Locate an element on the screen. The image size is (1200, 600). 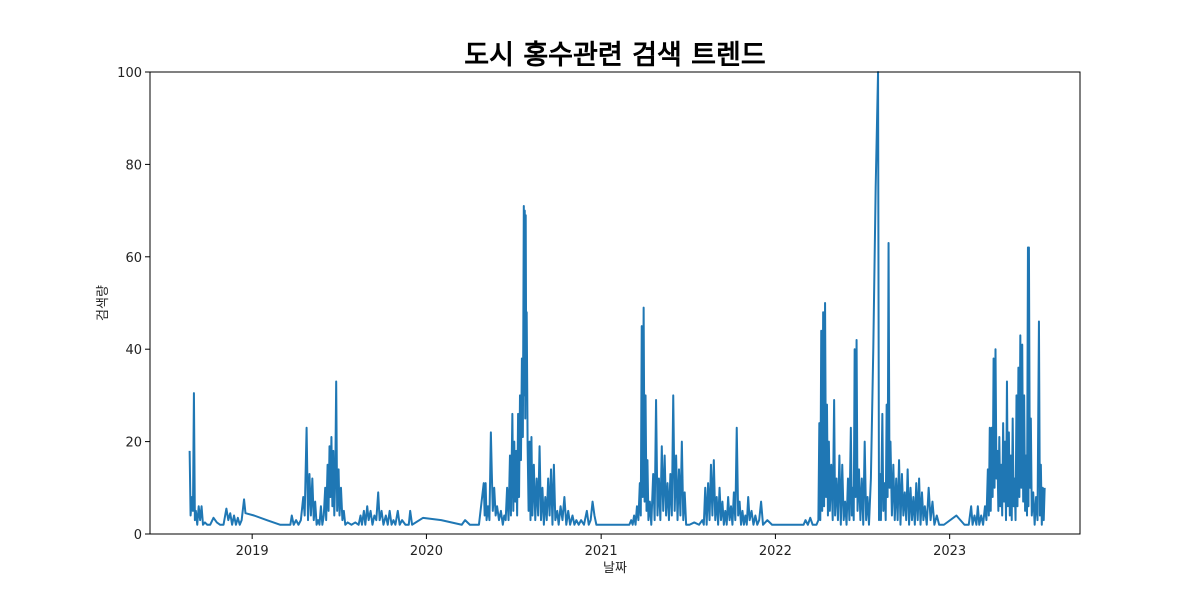
x-axis: 2019 2020 2021 2022 2023 is located at coordinates (601, 546).